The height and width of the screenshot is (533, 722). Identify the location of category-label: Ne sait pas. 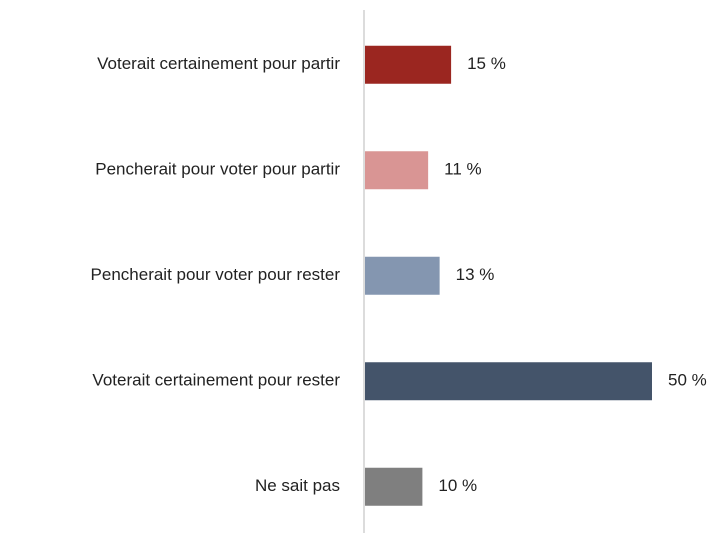
(297, 485).